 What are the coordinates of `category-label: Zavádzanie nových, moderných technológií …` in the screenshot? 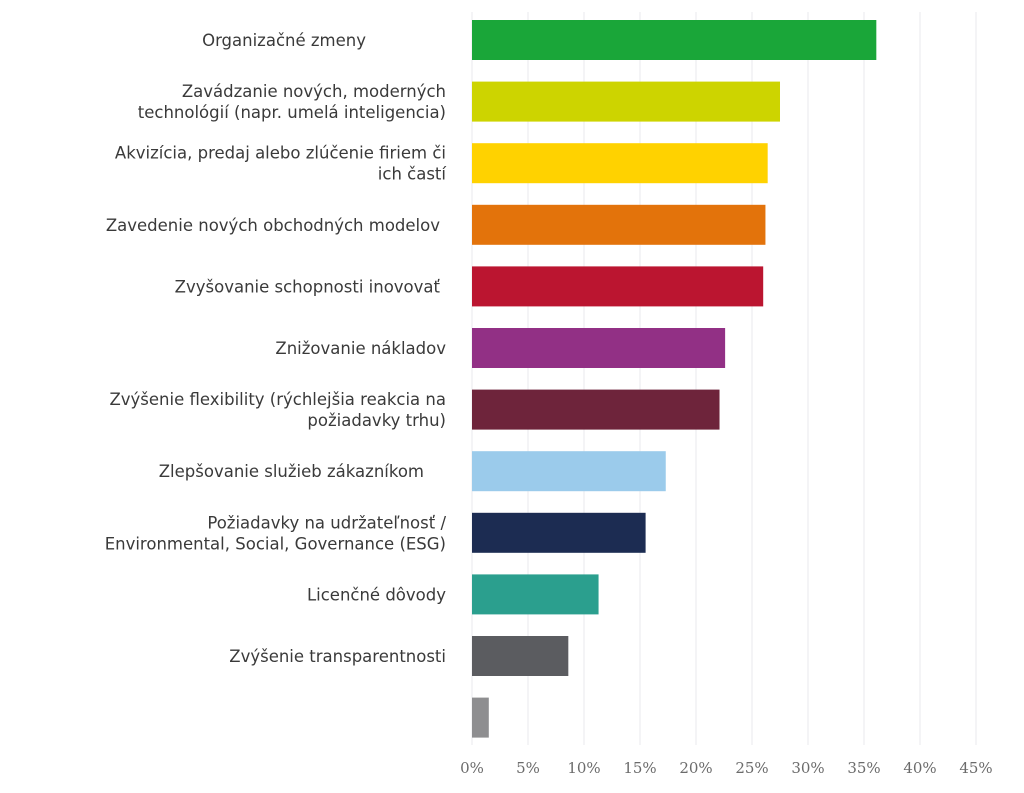 It's located at (292, 102).